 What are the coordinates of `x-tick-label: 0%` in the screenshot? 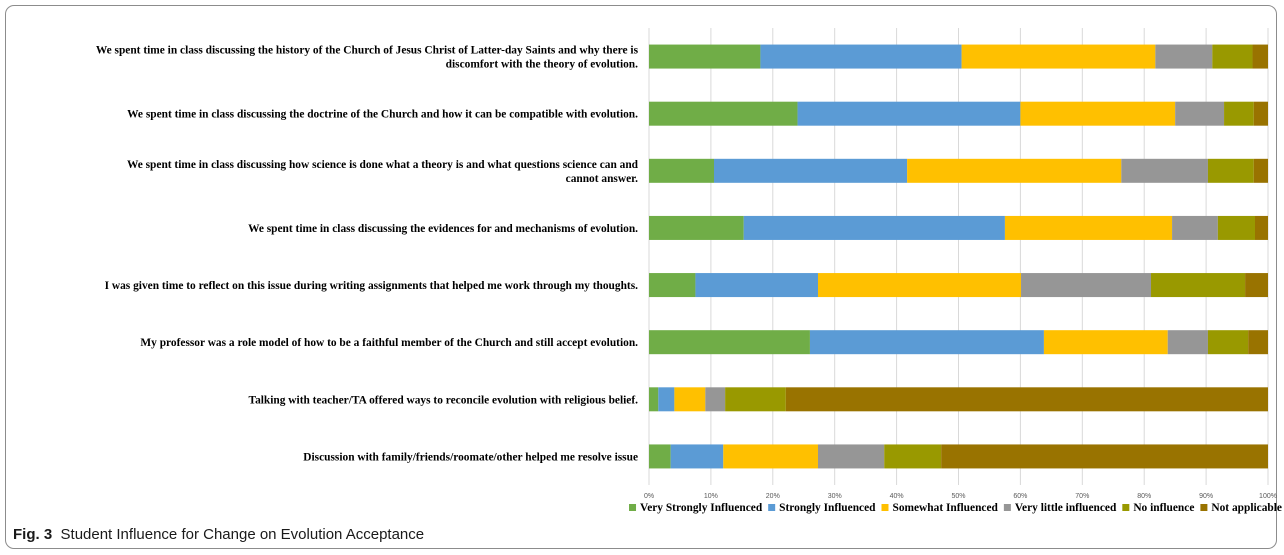 It's located at (649, 496).